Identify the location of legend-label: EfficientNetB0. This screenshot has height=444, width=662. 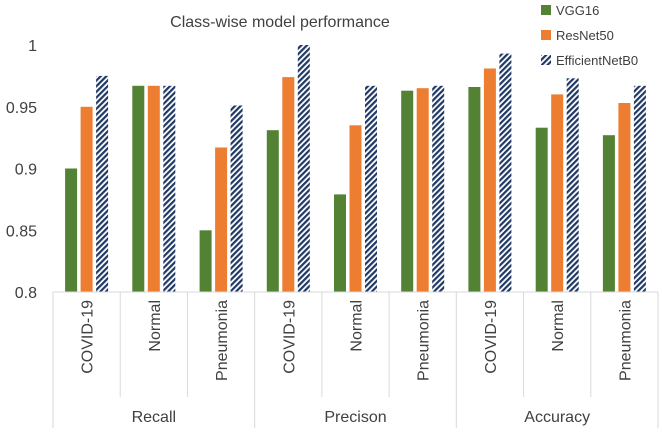
(597, 60).